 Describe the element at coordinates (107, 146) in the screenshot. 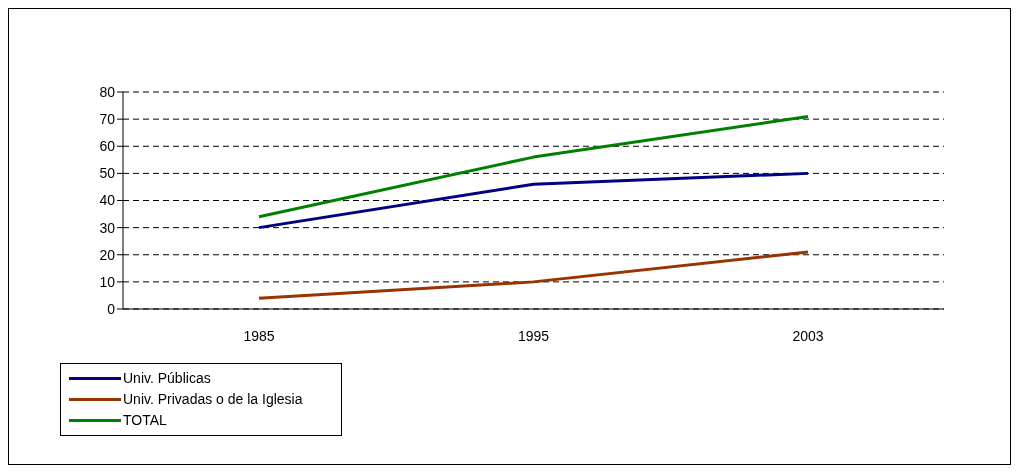

I see `y-tick-label: 60` at that location.